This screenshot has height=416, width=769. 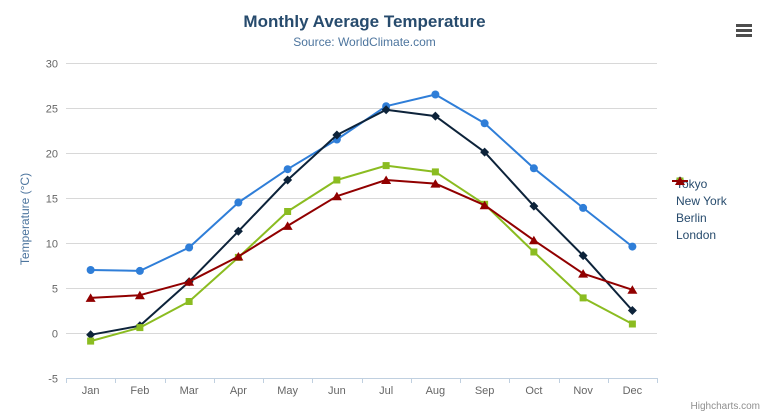 I want to click on x-axis-label-jun: Jun, so click(x=337, y=391).